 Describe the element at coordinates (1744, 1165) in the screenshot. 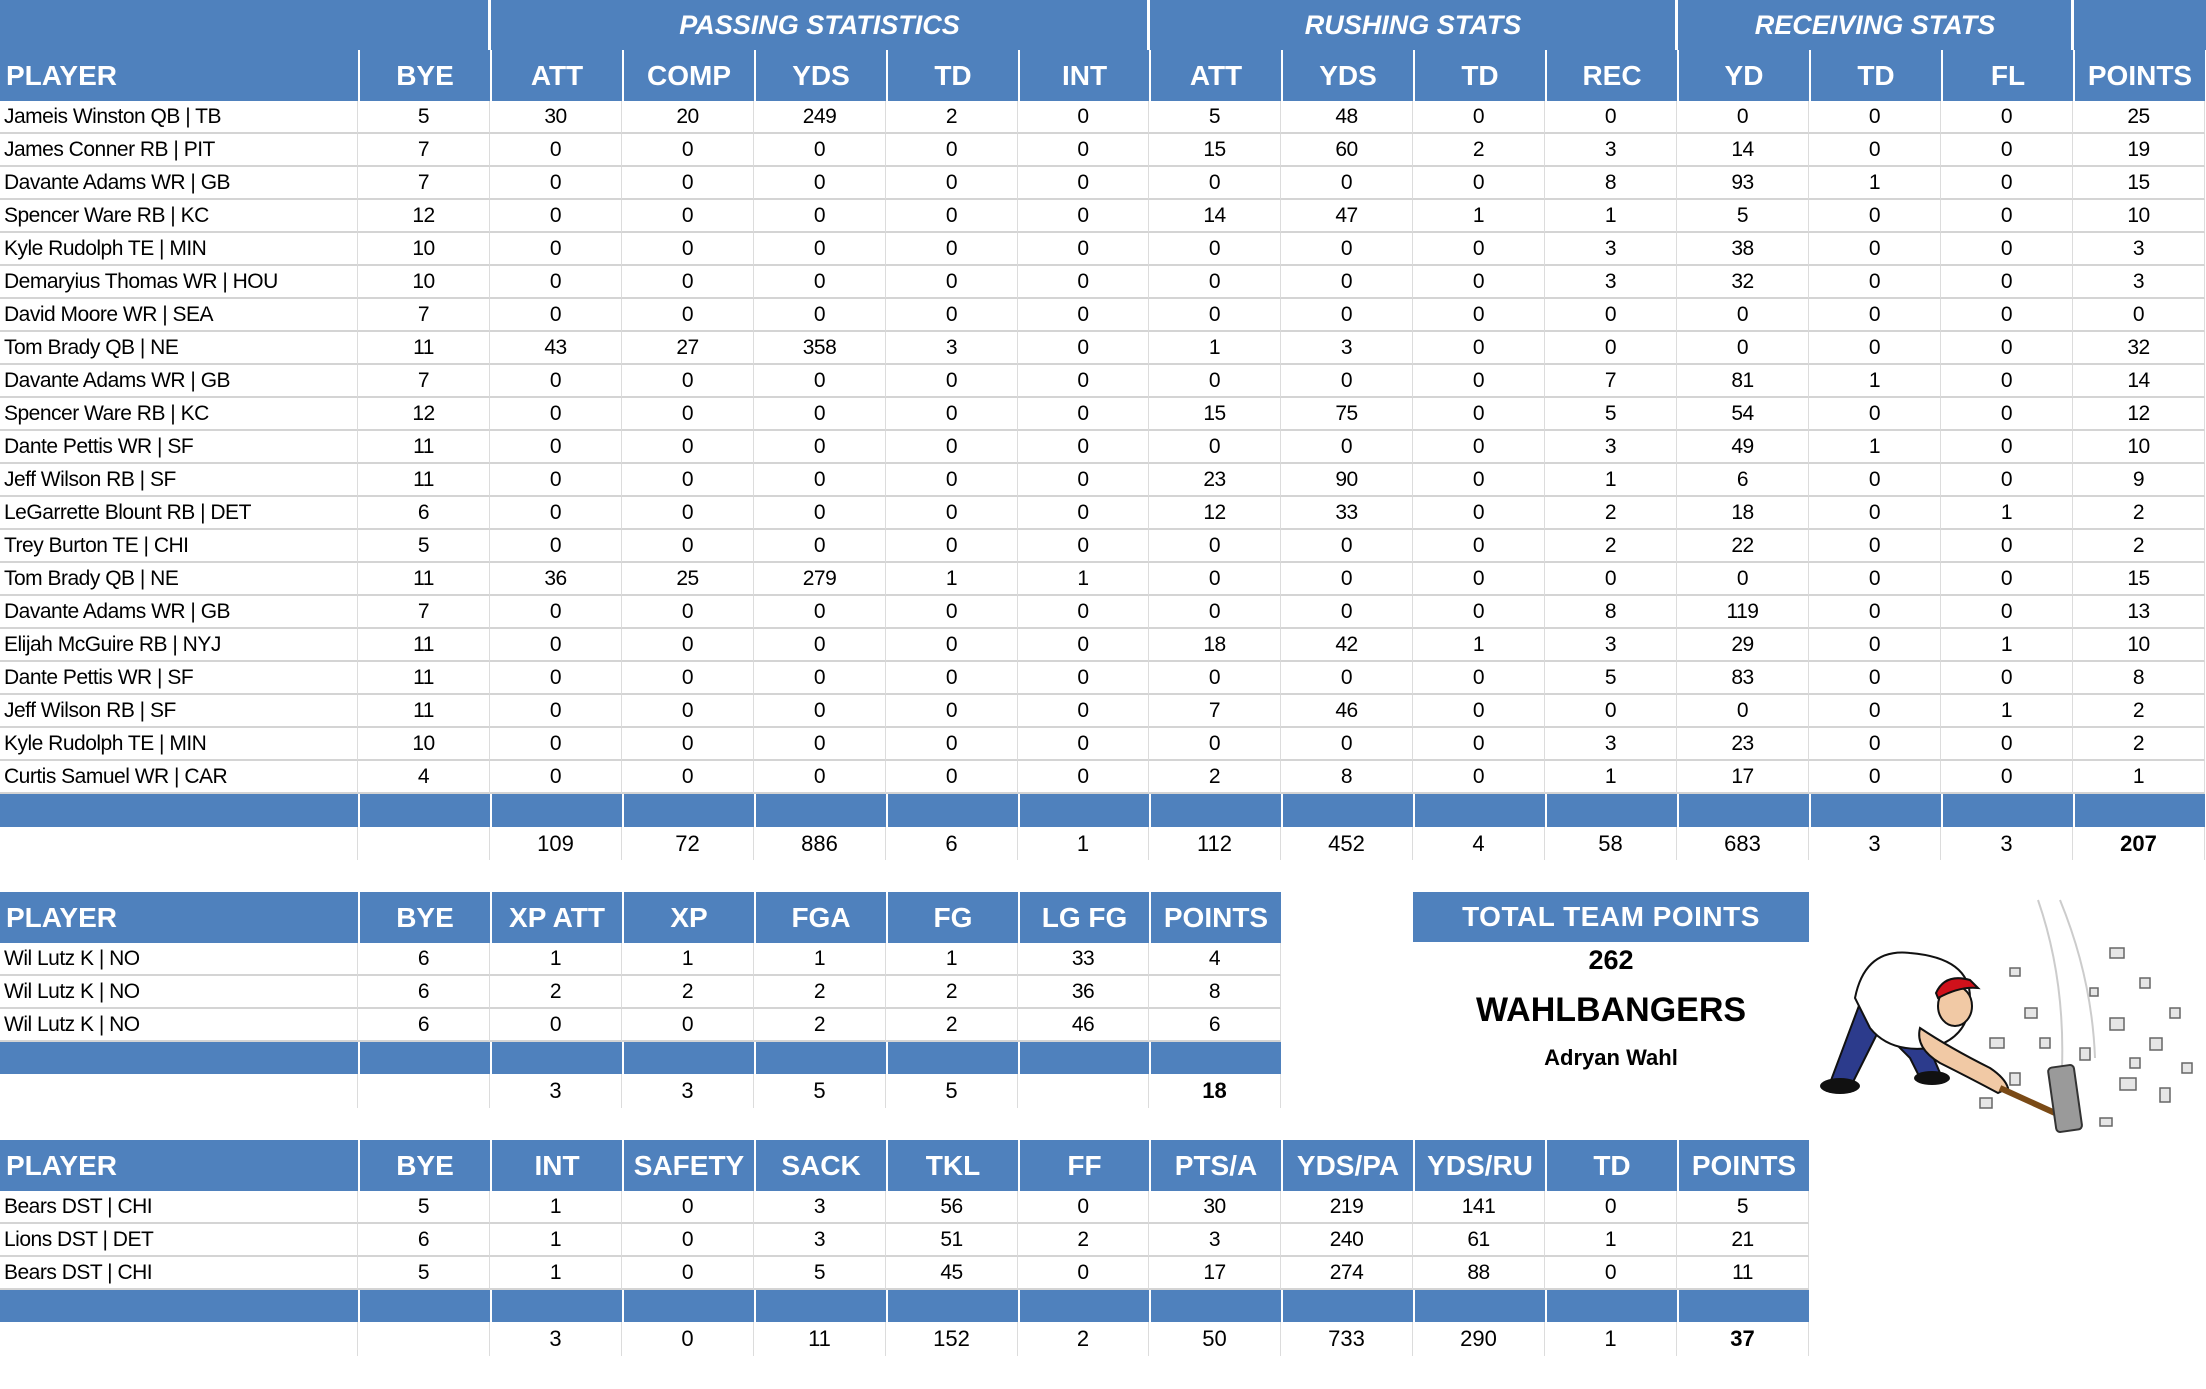

I see `defense-header-points: POINTS` at that location.